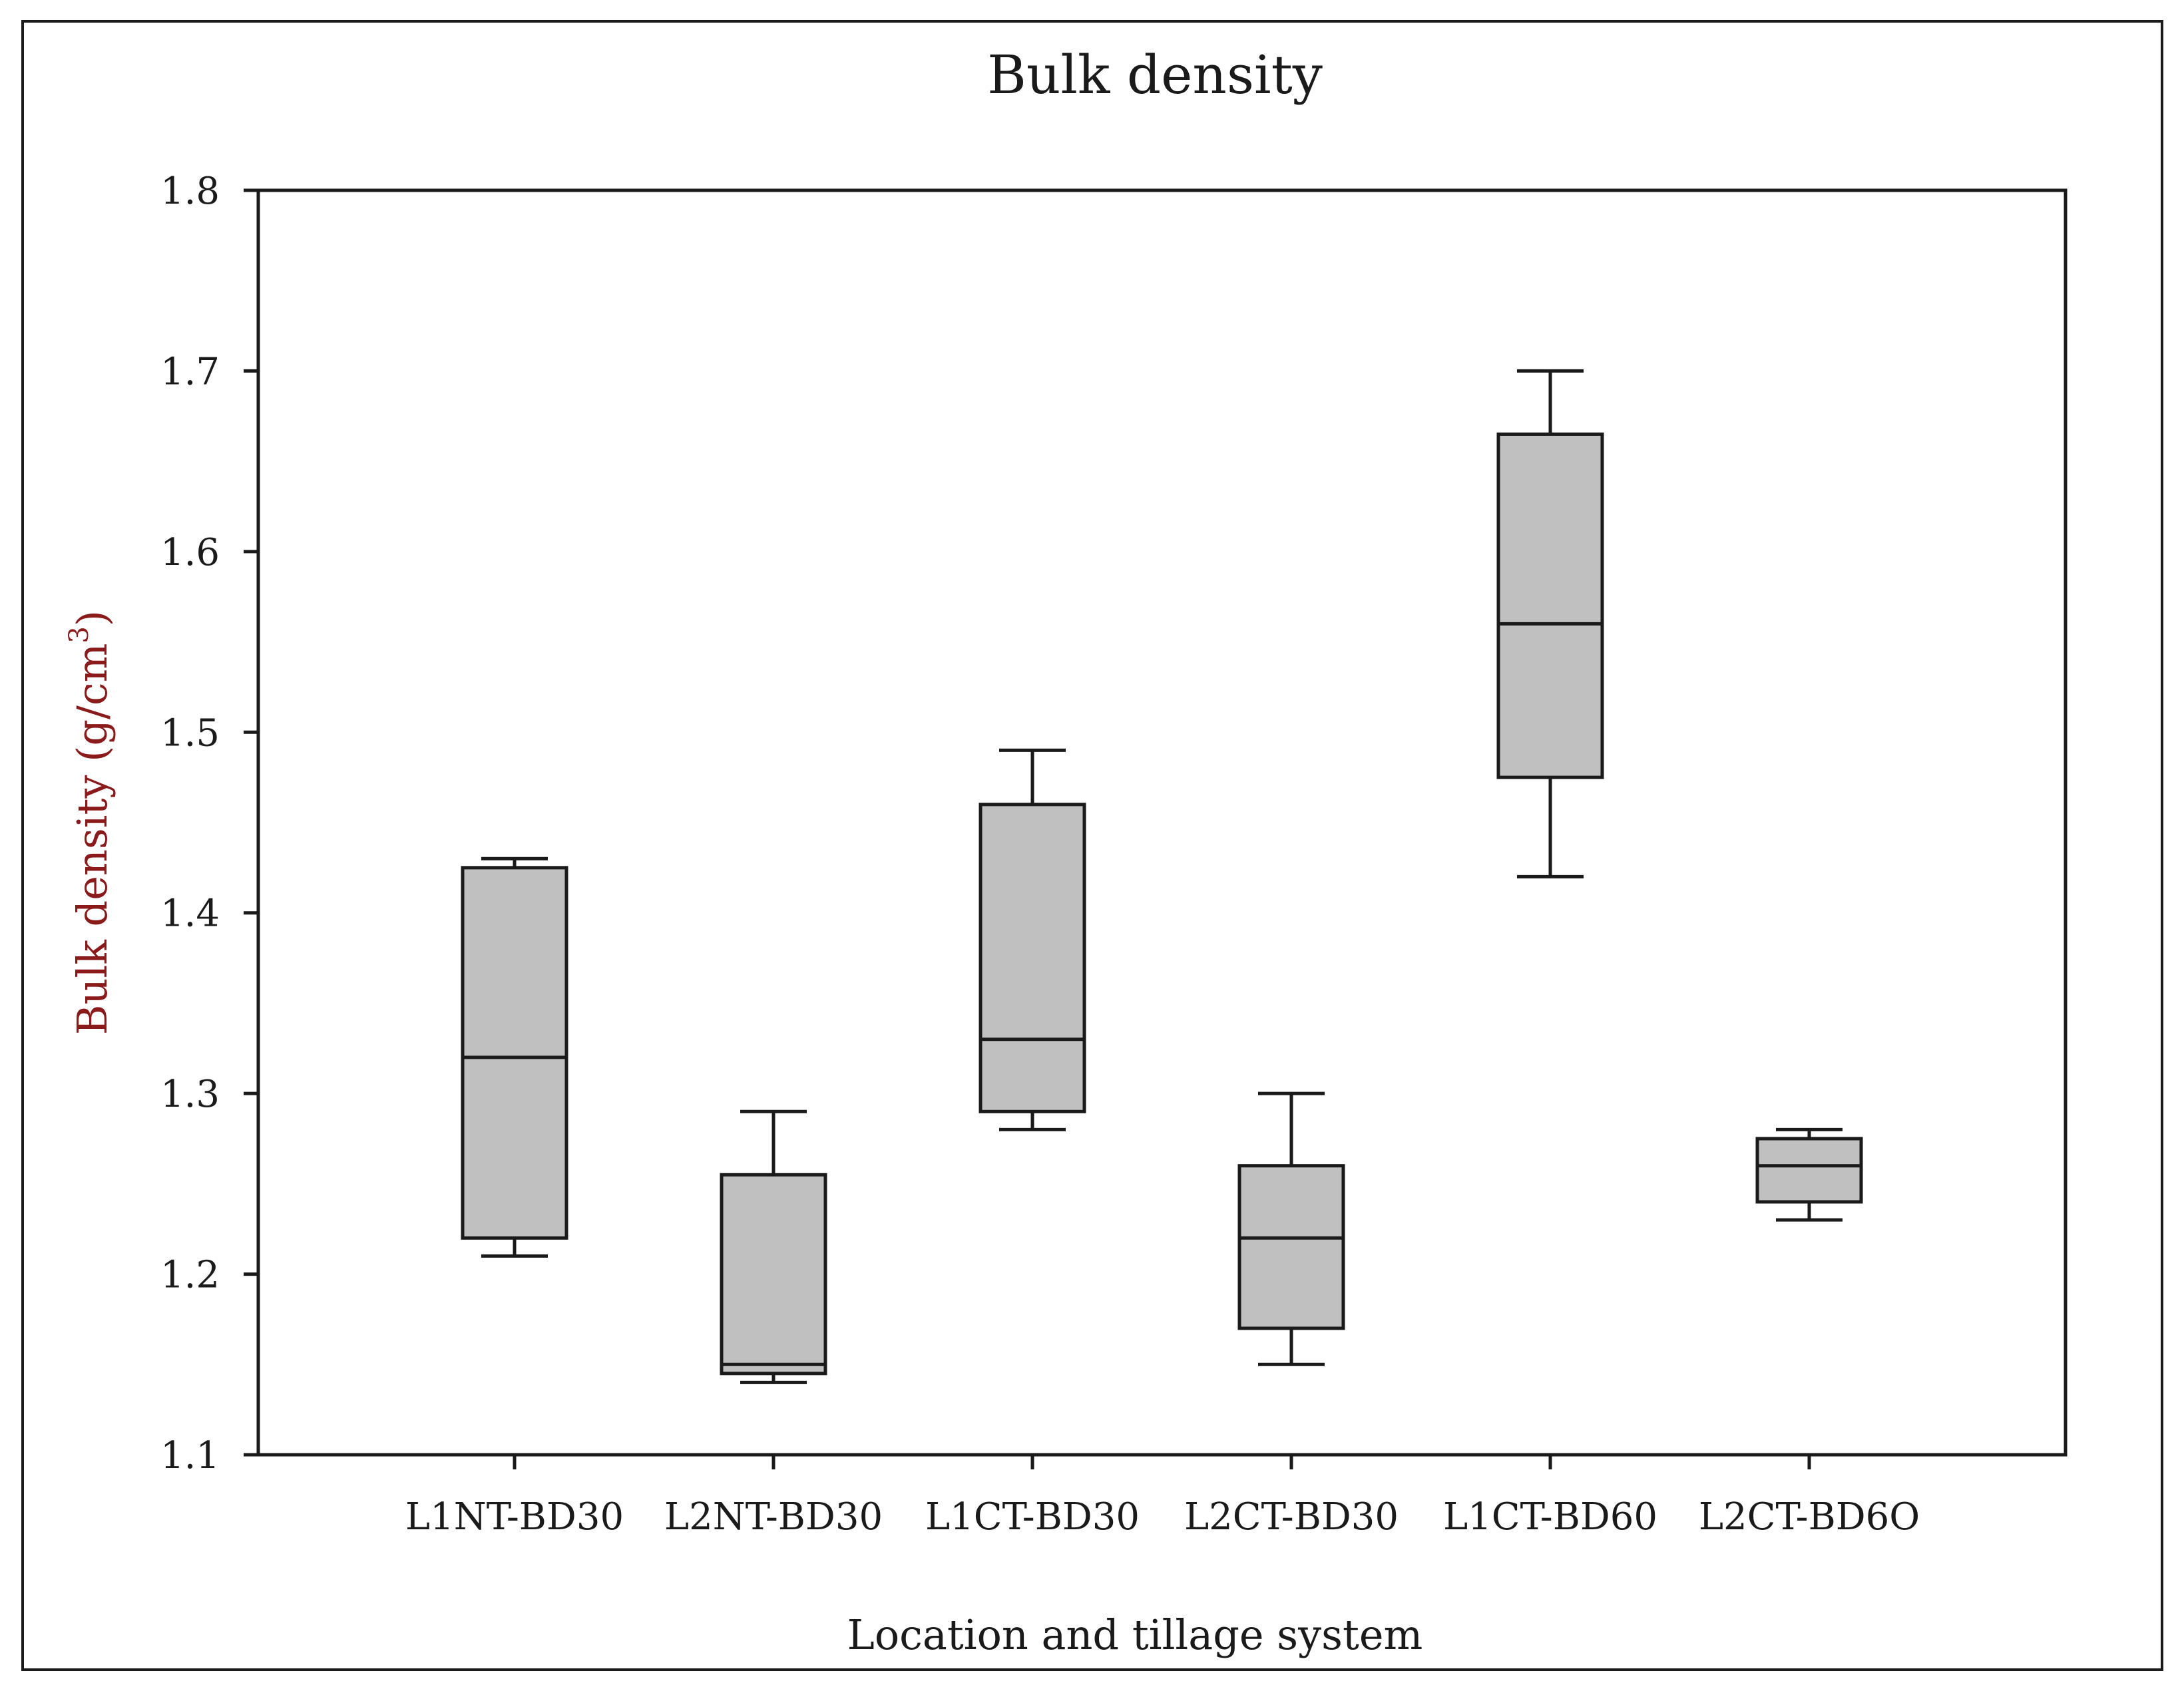 Image resolution: width=2184 pixels, height=1691 pixels. What do you see at coordinates (190, 733) in the screenshot?
I see `y-tick-label: 1.5` at bounding box center [190, 733].